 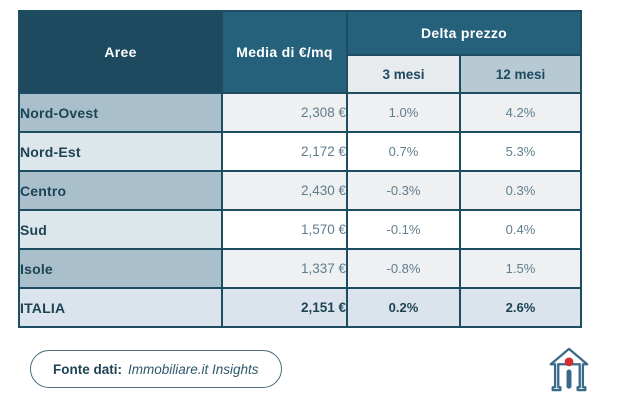 What do you see at coordinates (520, 190) in the screenshot?
I see `delta-12m-cell: 0.3%` at bounding box center [520, 190].